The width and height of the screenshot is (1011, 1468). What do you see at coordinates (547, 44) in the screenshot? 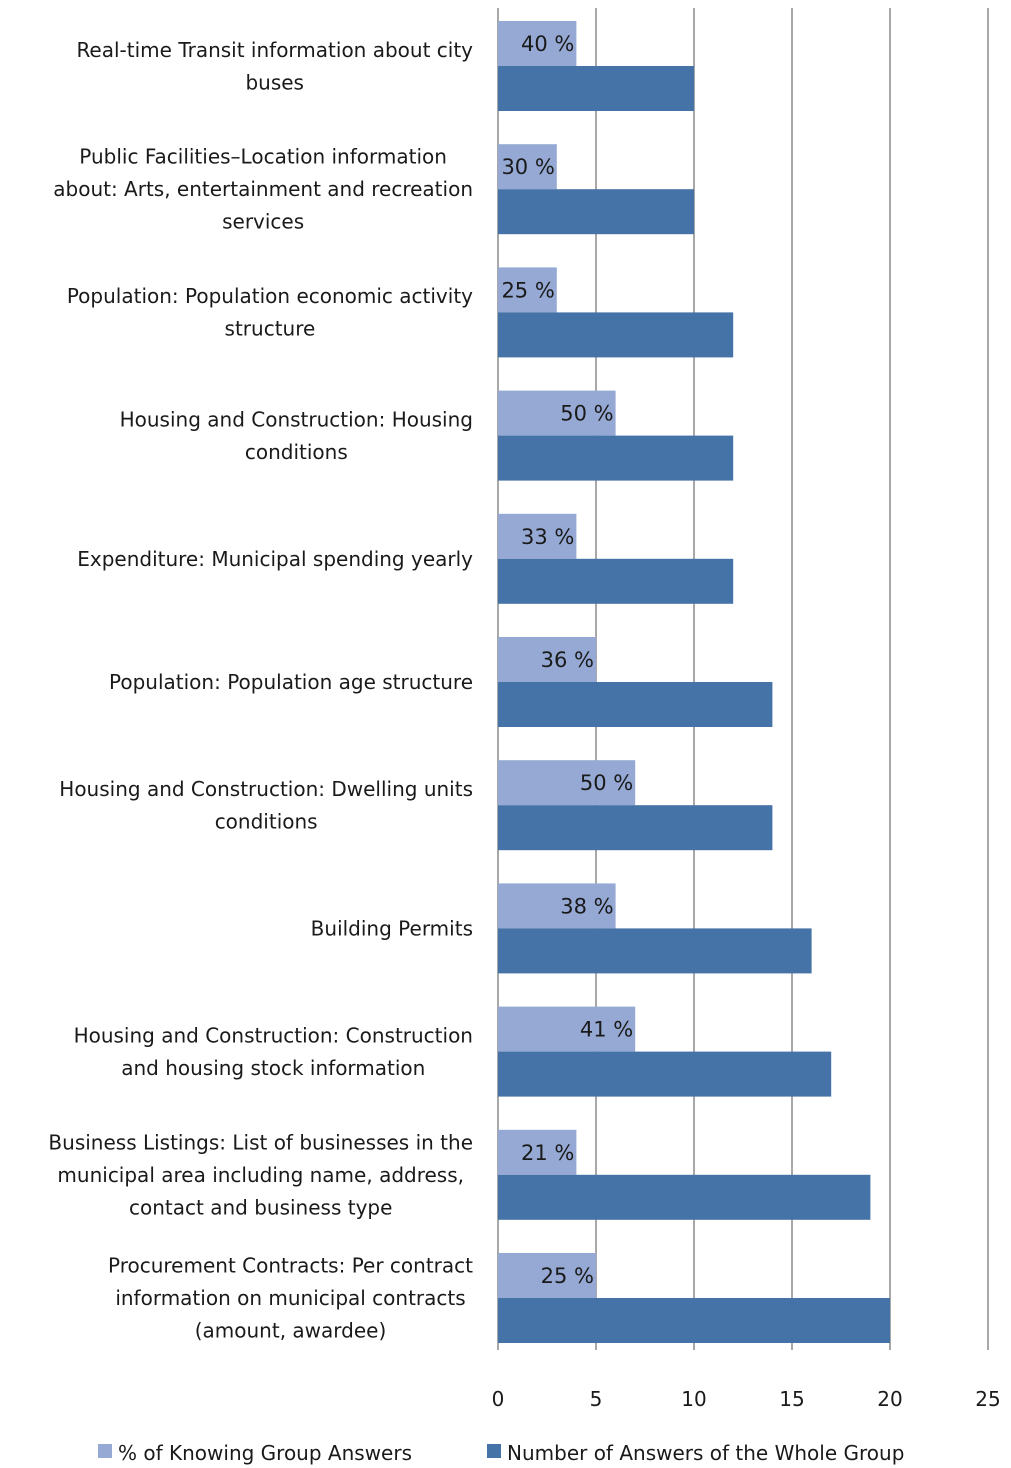
I see `data-label: 40 %` at bounding box center [547, 44].